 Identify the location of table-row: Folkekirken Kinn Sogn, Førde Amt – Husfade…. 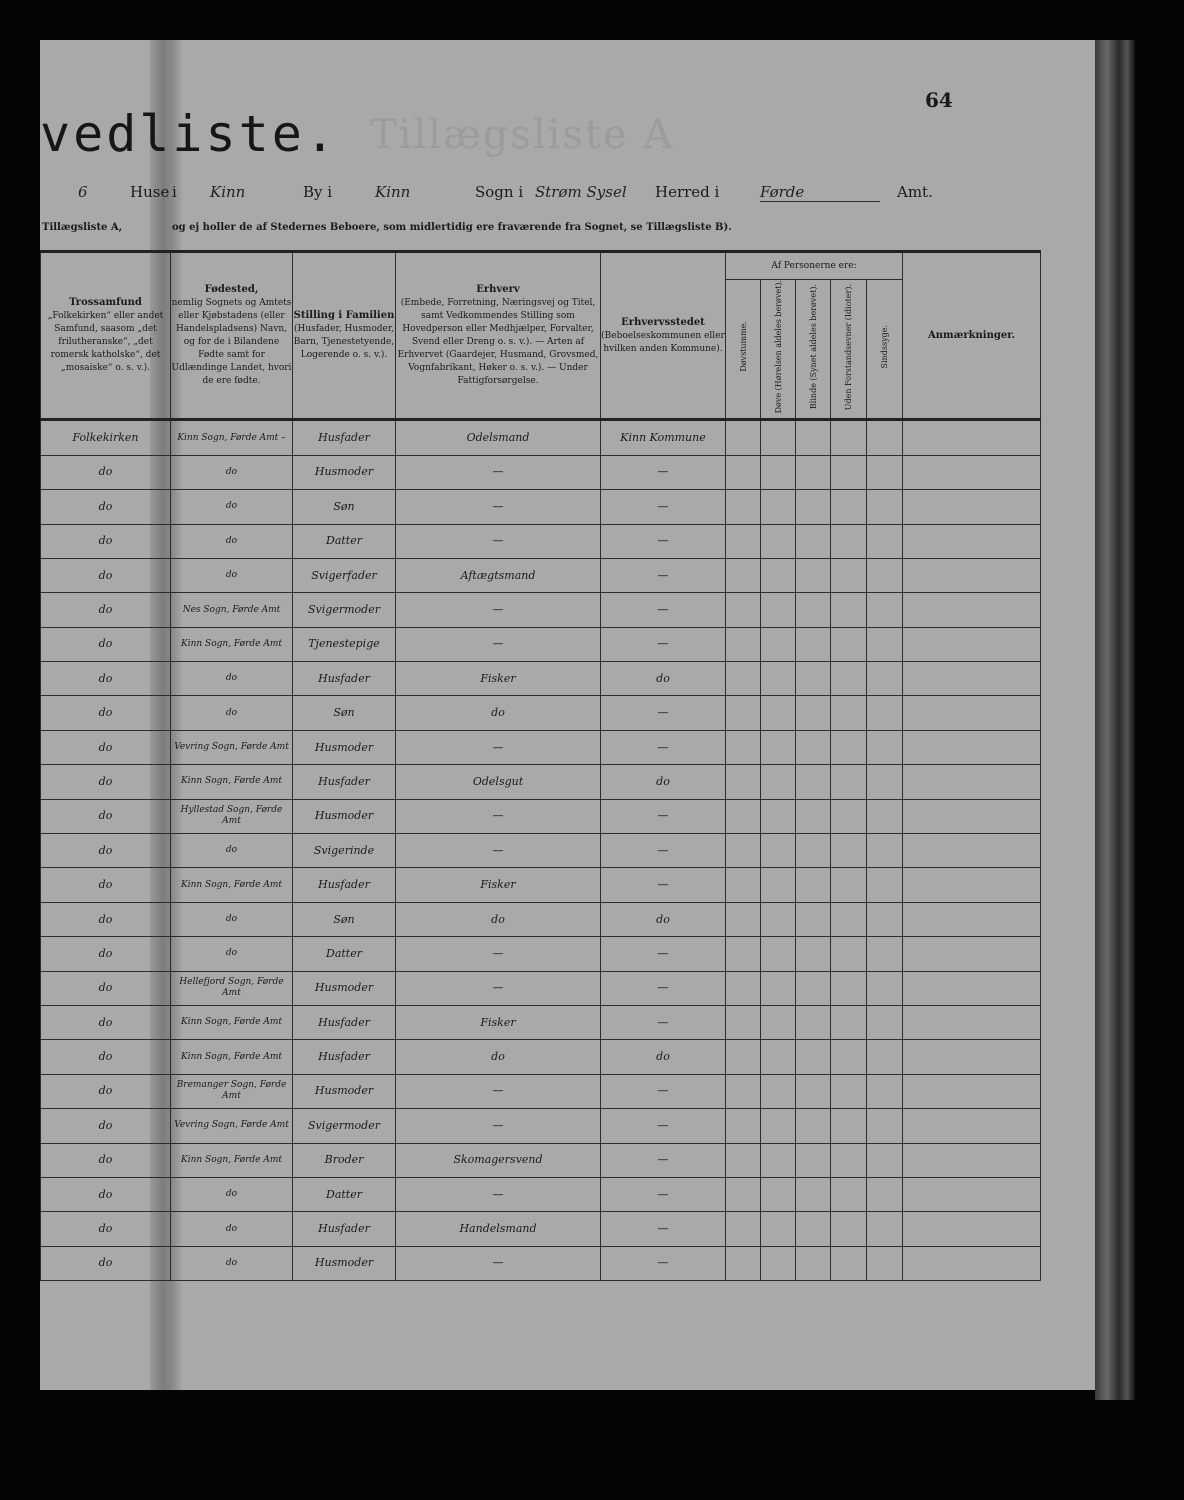
(540, 437).